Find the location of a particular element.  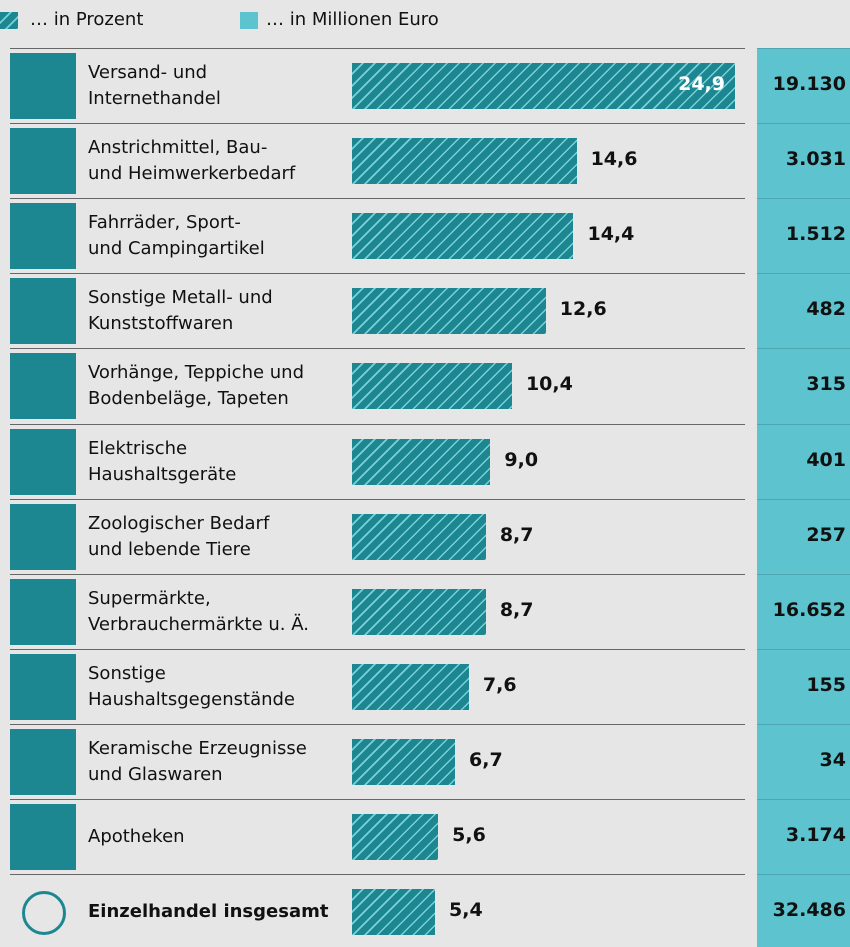

bar-value-label: 14,4 is located at coordinates (611, 234).